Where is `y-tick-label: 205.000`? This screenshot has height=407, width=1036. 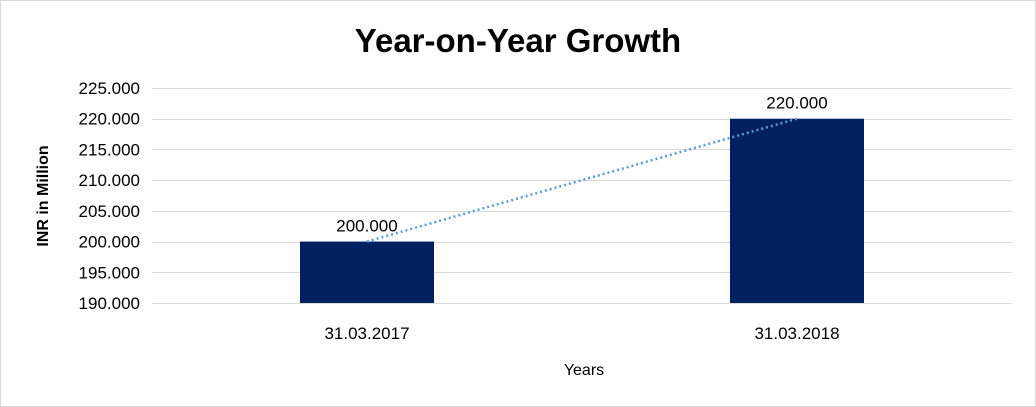 y-tick-label: 205.000 is located at coordinates (109, 211).